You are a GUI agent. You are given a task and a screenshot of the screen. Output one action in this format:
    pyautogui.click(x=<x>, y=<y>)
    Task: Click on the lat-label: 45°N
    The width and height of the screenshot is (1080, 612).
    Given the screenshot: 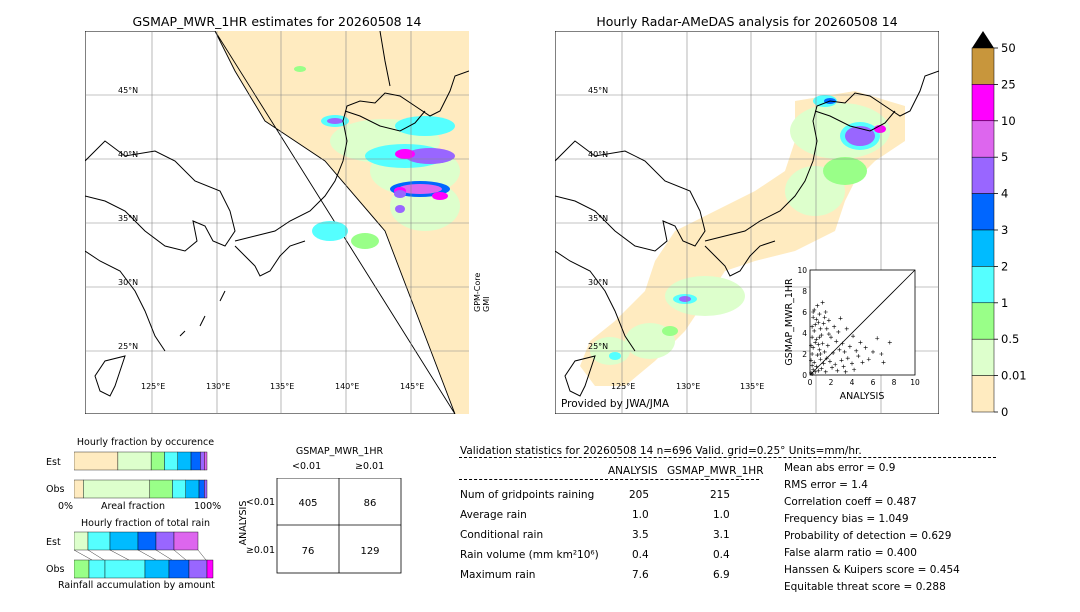 What is the action you would take?
    pyautogui.click(x=598, y=90)
    